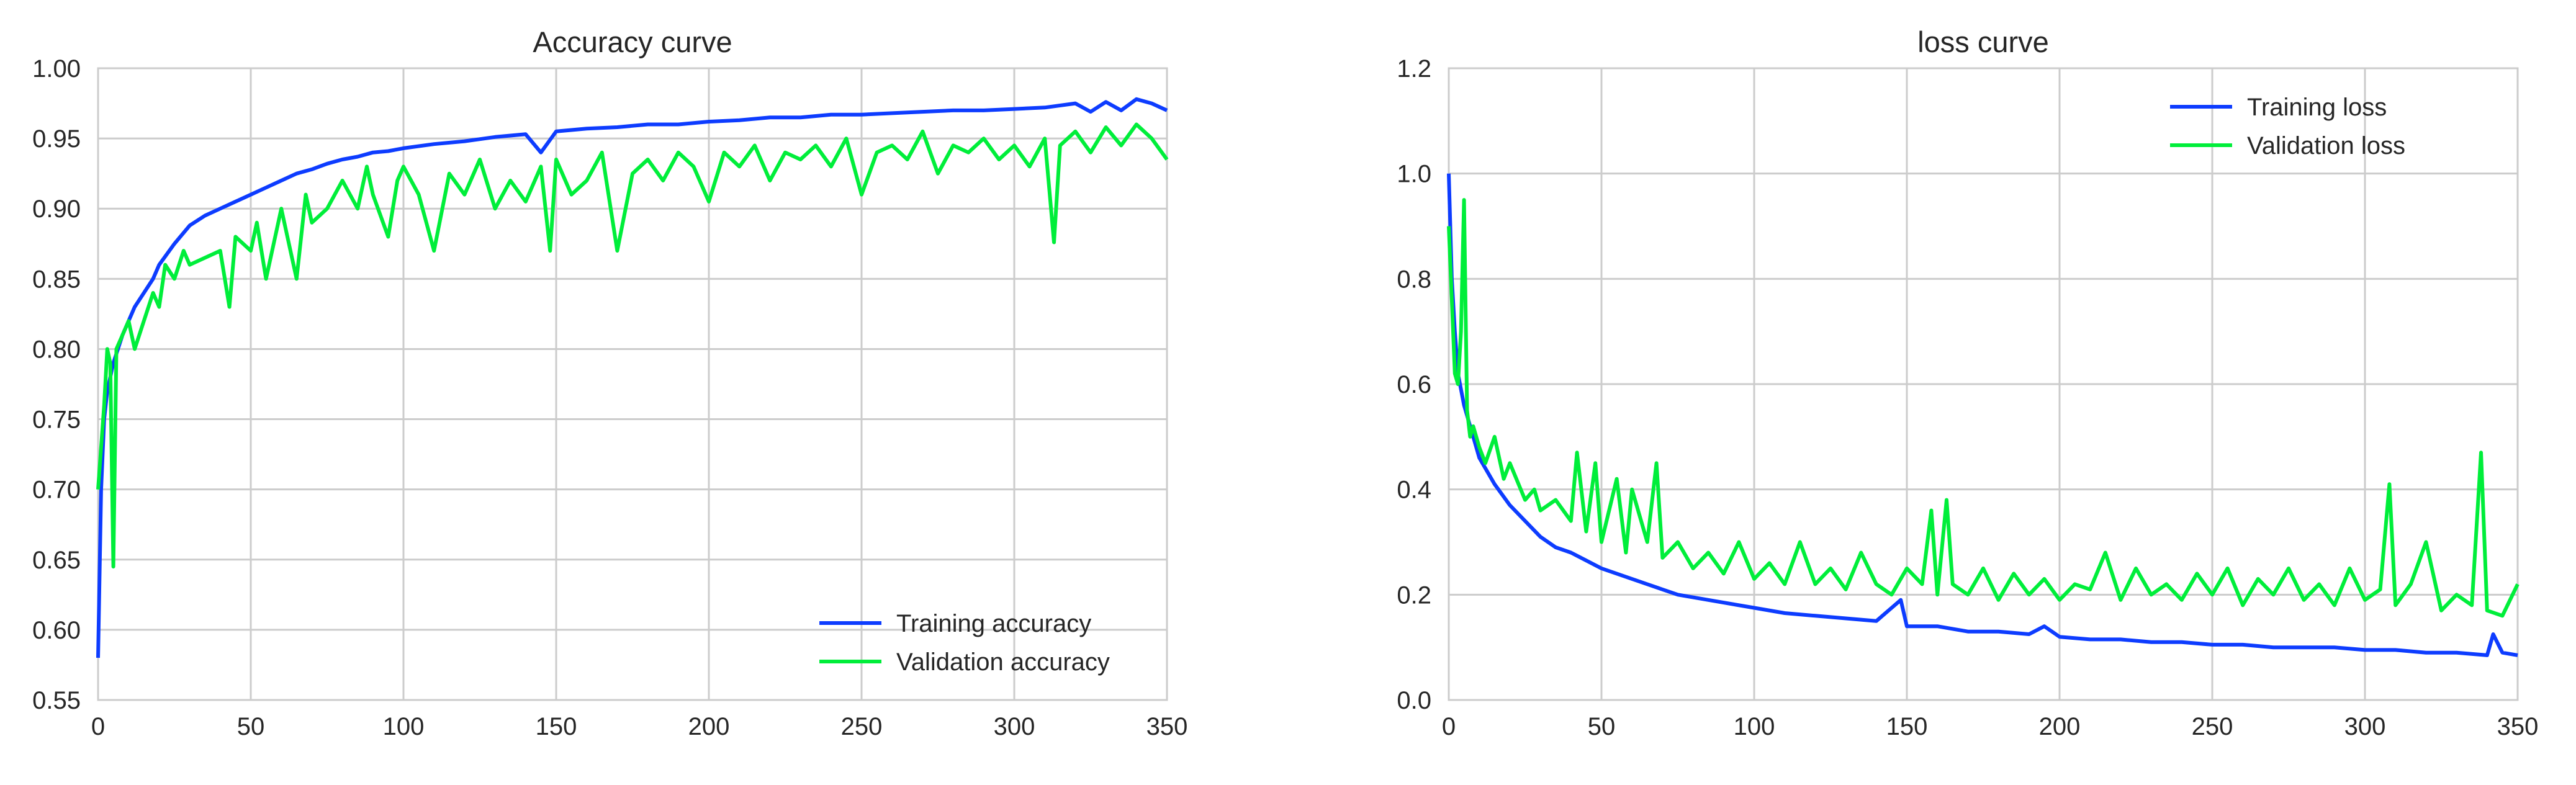 The width and height of the screenshot is (2576, 785). What do you see at coordinates (1414, 384) in the screenshot?
I see `y-tick-label: 0.6` at bounding box center [1414, 384].